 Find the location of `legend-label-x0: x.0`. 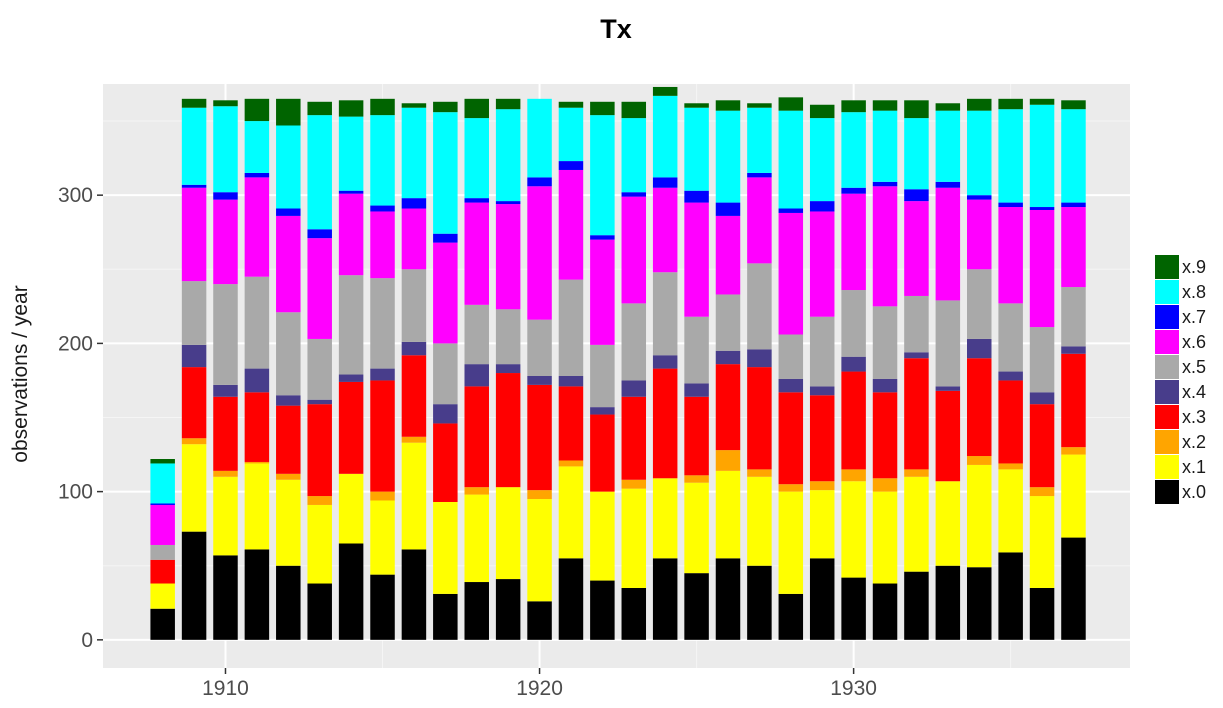

legend-label-x0: x.0 is located at coordinates (1194, 492).